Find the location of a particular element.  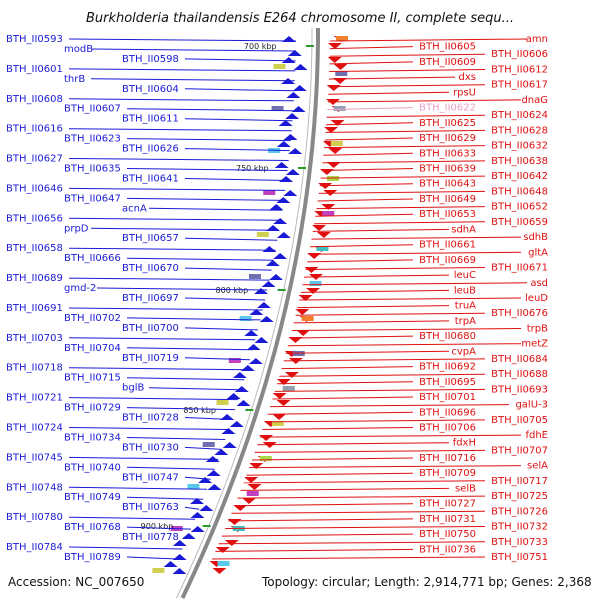

gene-label: BTH_II0641 is located at coordinates (150, 179).